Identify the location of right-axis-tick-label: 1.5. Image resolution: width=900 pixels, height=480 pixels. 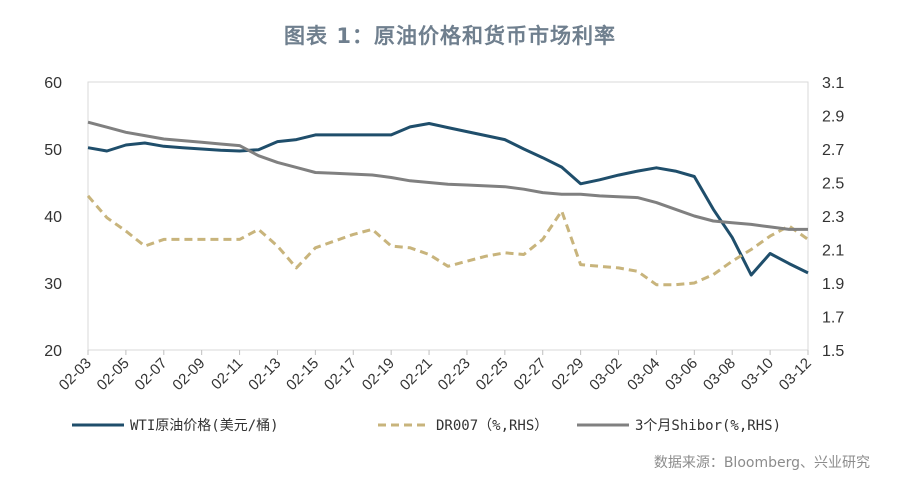
(833, 351).